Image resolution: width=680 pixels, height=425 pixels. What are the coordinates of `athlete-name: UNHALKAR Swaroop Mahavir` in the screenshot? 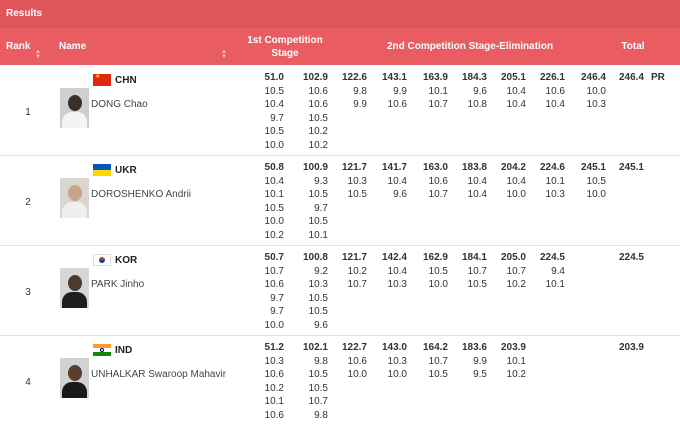 It's located at (159, 374).